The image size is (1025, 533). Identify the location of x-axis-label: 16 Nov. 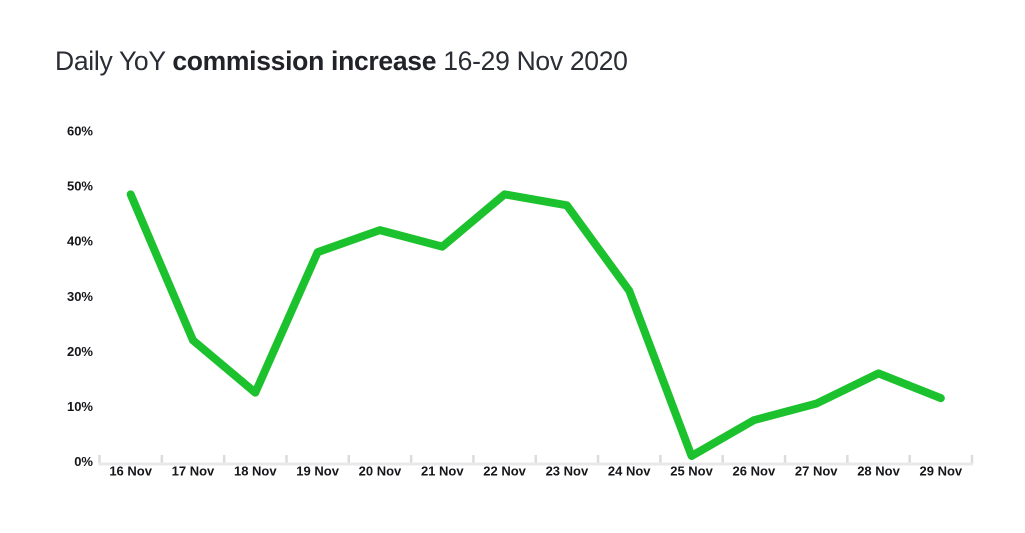
(130, 471).